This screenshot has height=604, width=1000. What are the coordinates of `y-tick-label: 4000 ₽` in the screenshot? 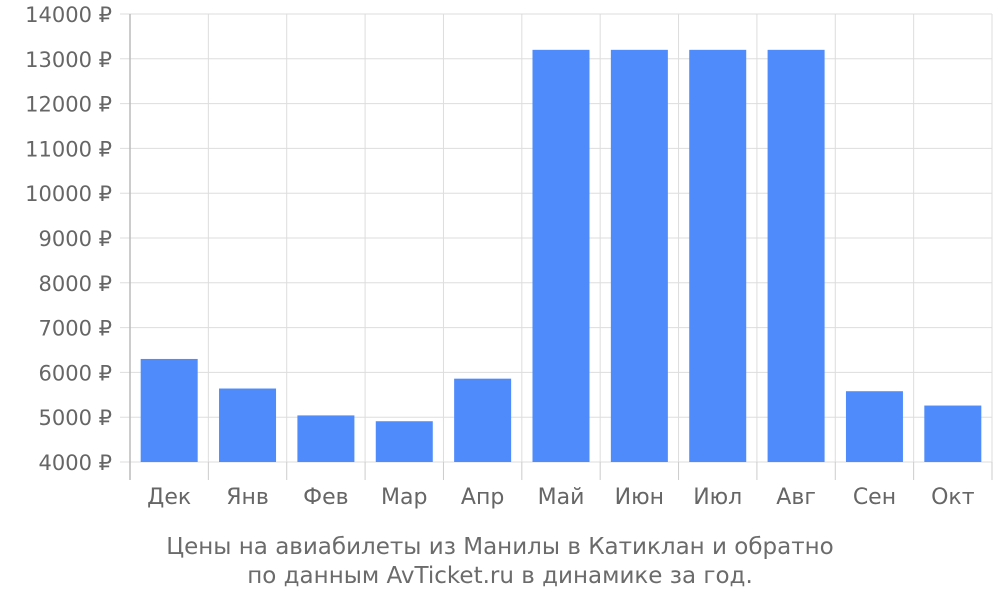 It's located at (75, 463).